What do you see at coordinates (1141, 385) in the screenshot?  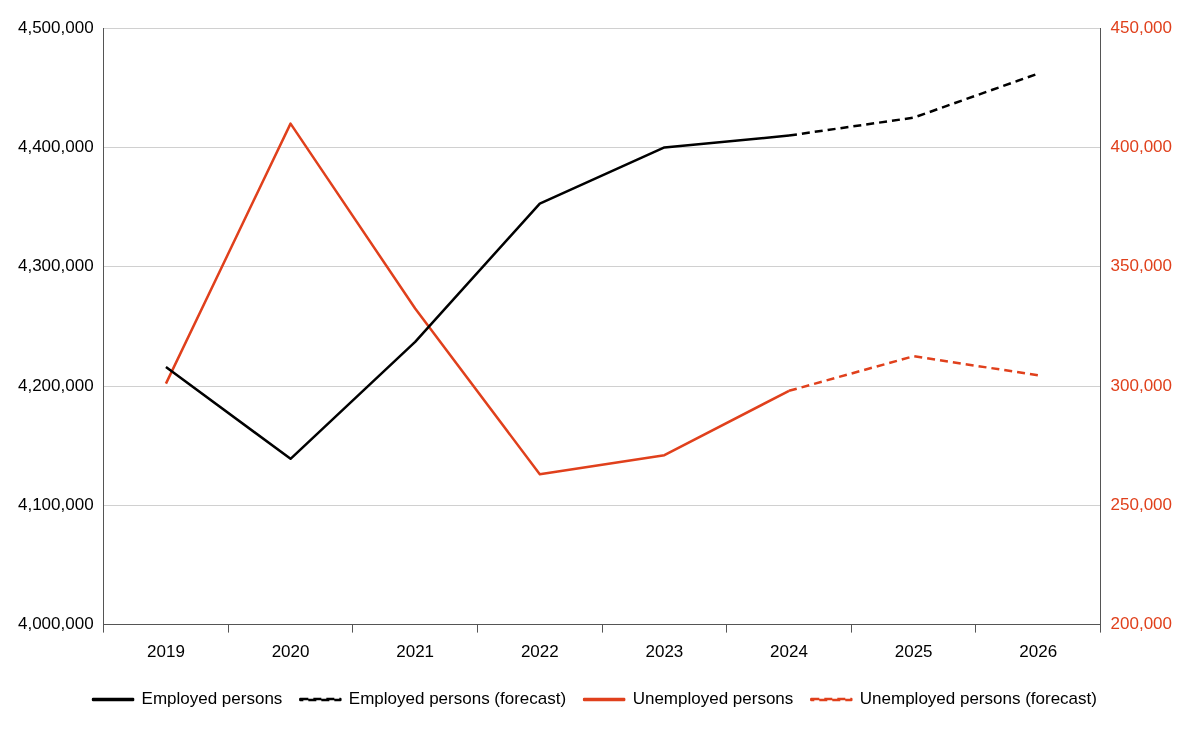 I see `y2-tick-label: 300,000` at bounding box center [1141, 385].